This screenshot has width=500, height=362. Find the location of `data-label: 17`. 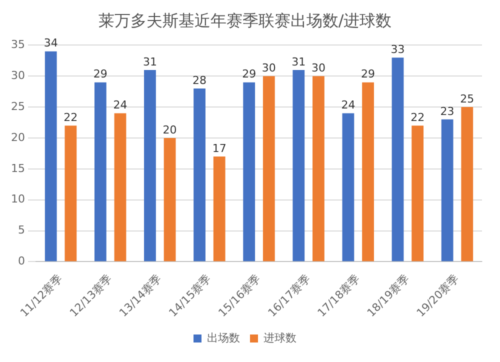

data-label: 17 is located at coordinates (219, 148).